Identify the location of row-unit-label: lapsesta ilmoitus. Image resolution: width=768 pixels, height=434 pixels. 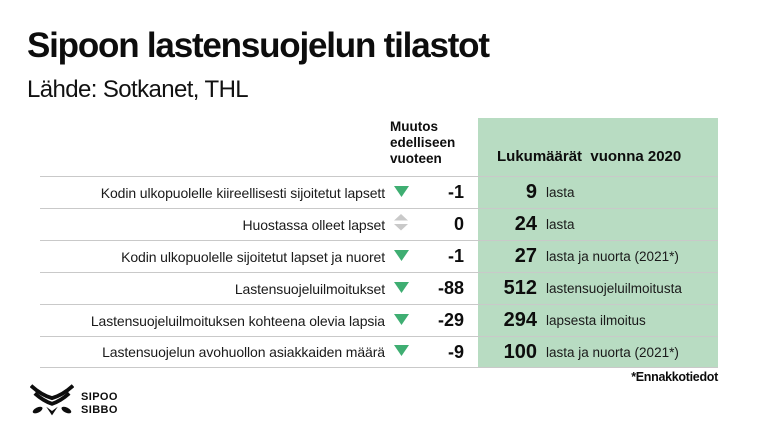
(596, 320).